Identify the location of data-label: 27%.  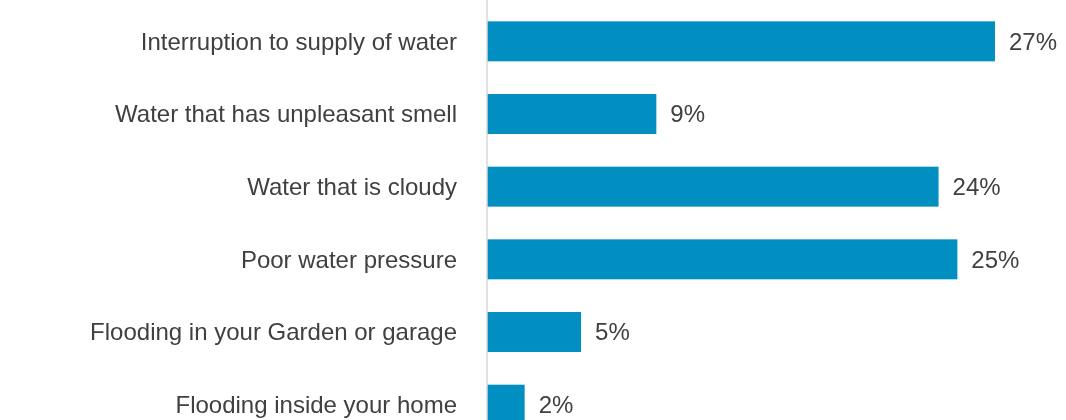
(1033, 41).